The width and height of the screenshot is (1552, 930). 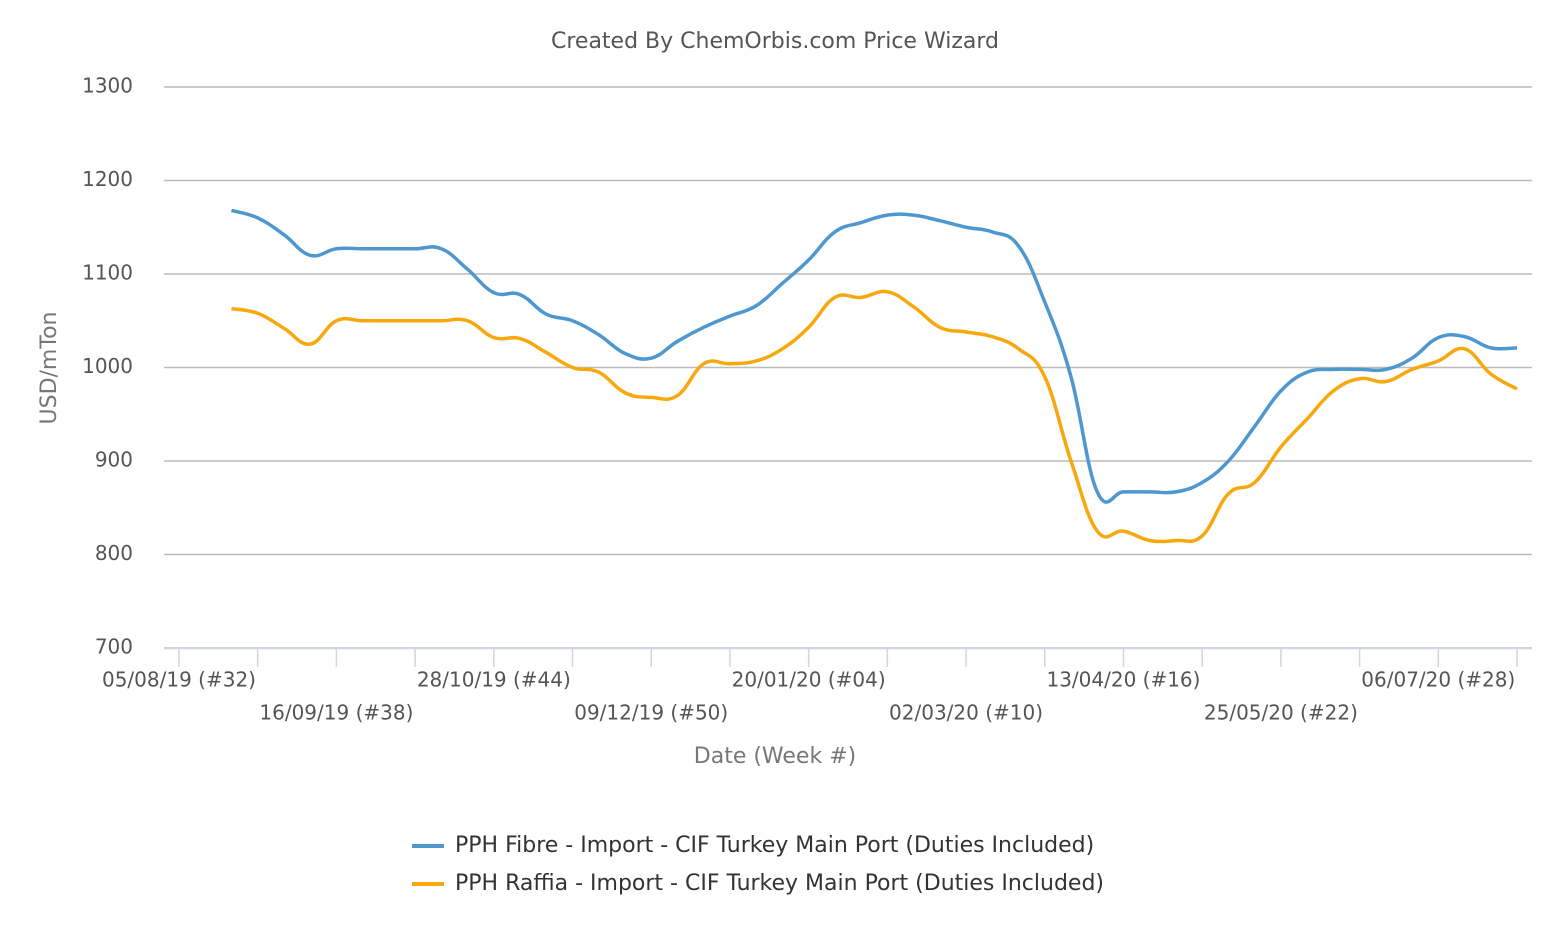 I want to click on y-tick-label: 1000, so click(x=107, y=366).